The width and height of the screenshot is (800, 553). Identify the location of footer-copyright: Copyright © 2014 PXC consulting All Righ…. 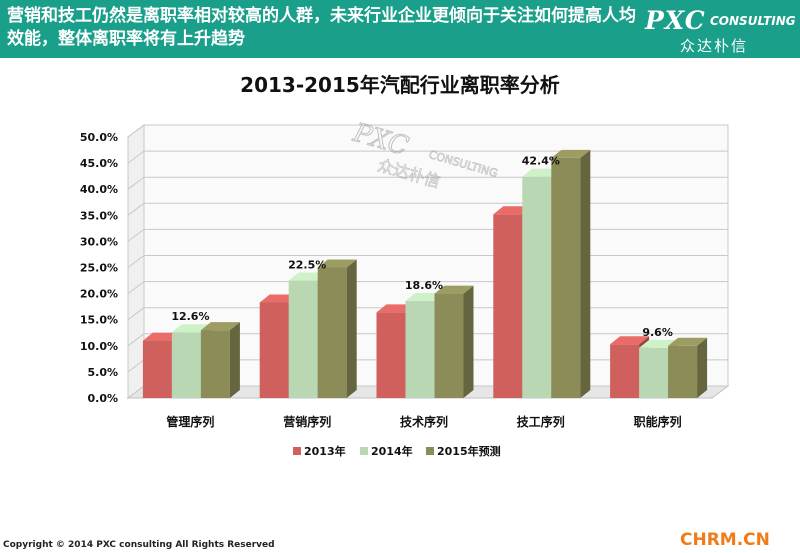
(139, 545).